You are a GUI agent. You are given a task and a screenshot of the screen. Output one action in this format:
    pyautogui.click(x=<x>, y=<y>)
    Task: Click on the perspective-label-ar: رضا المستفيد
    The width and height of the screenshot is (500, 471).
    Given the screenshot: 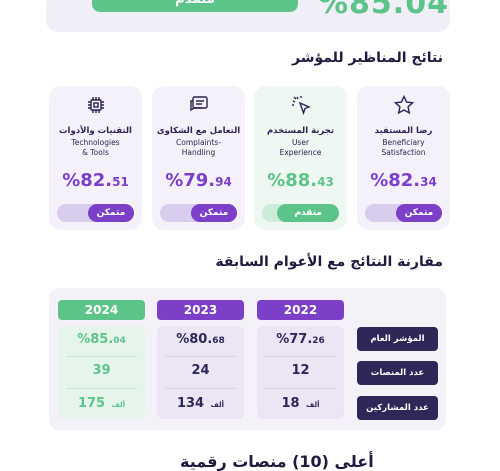 What is the action you would take?
    pyautogui.click(x=403, y=131)
    